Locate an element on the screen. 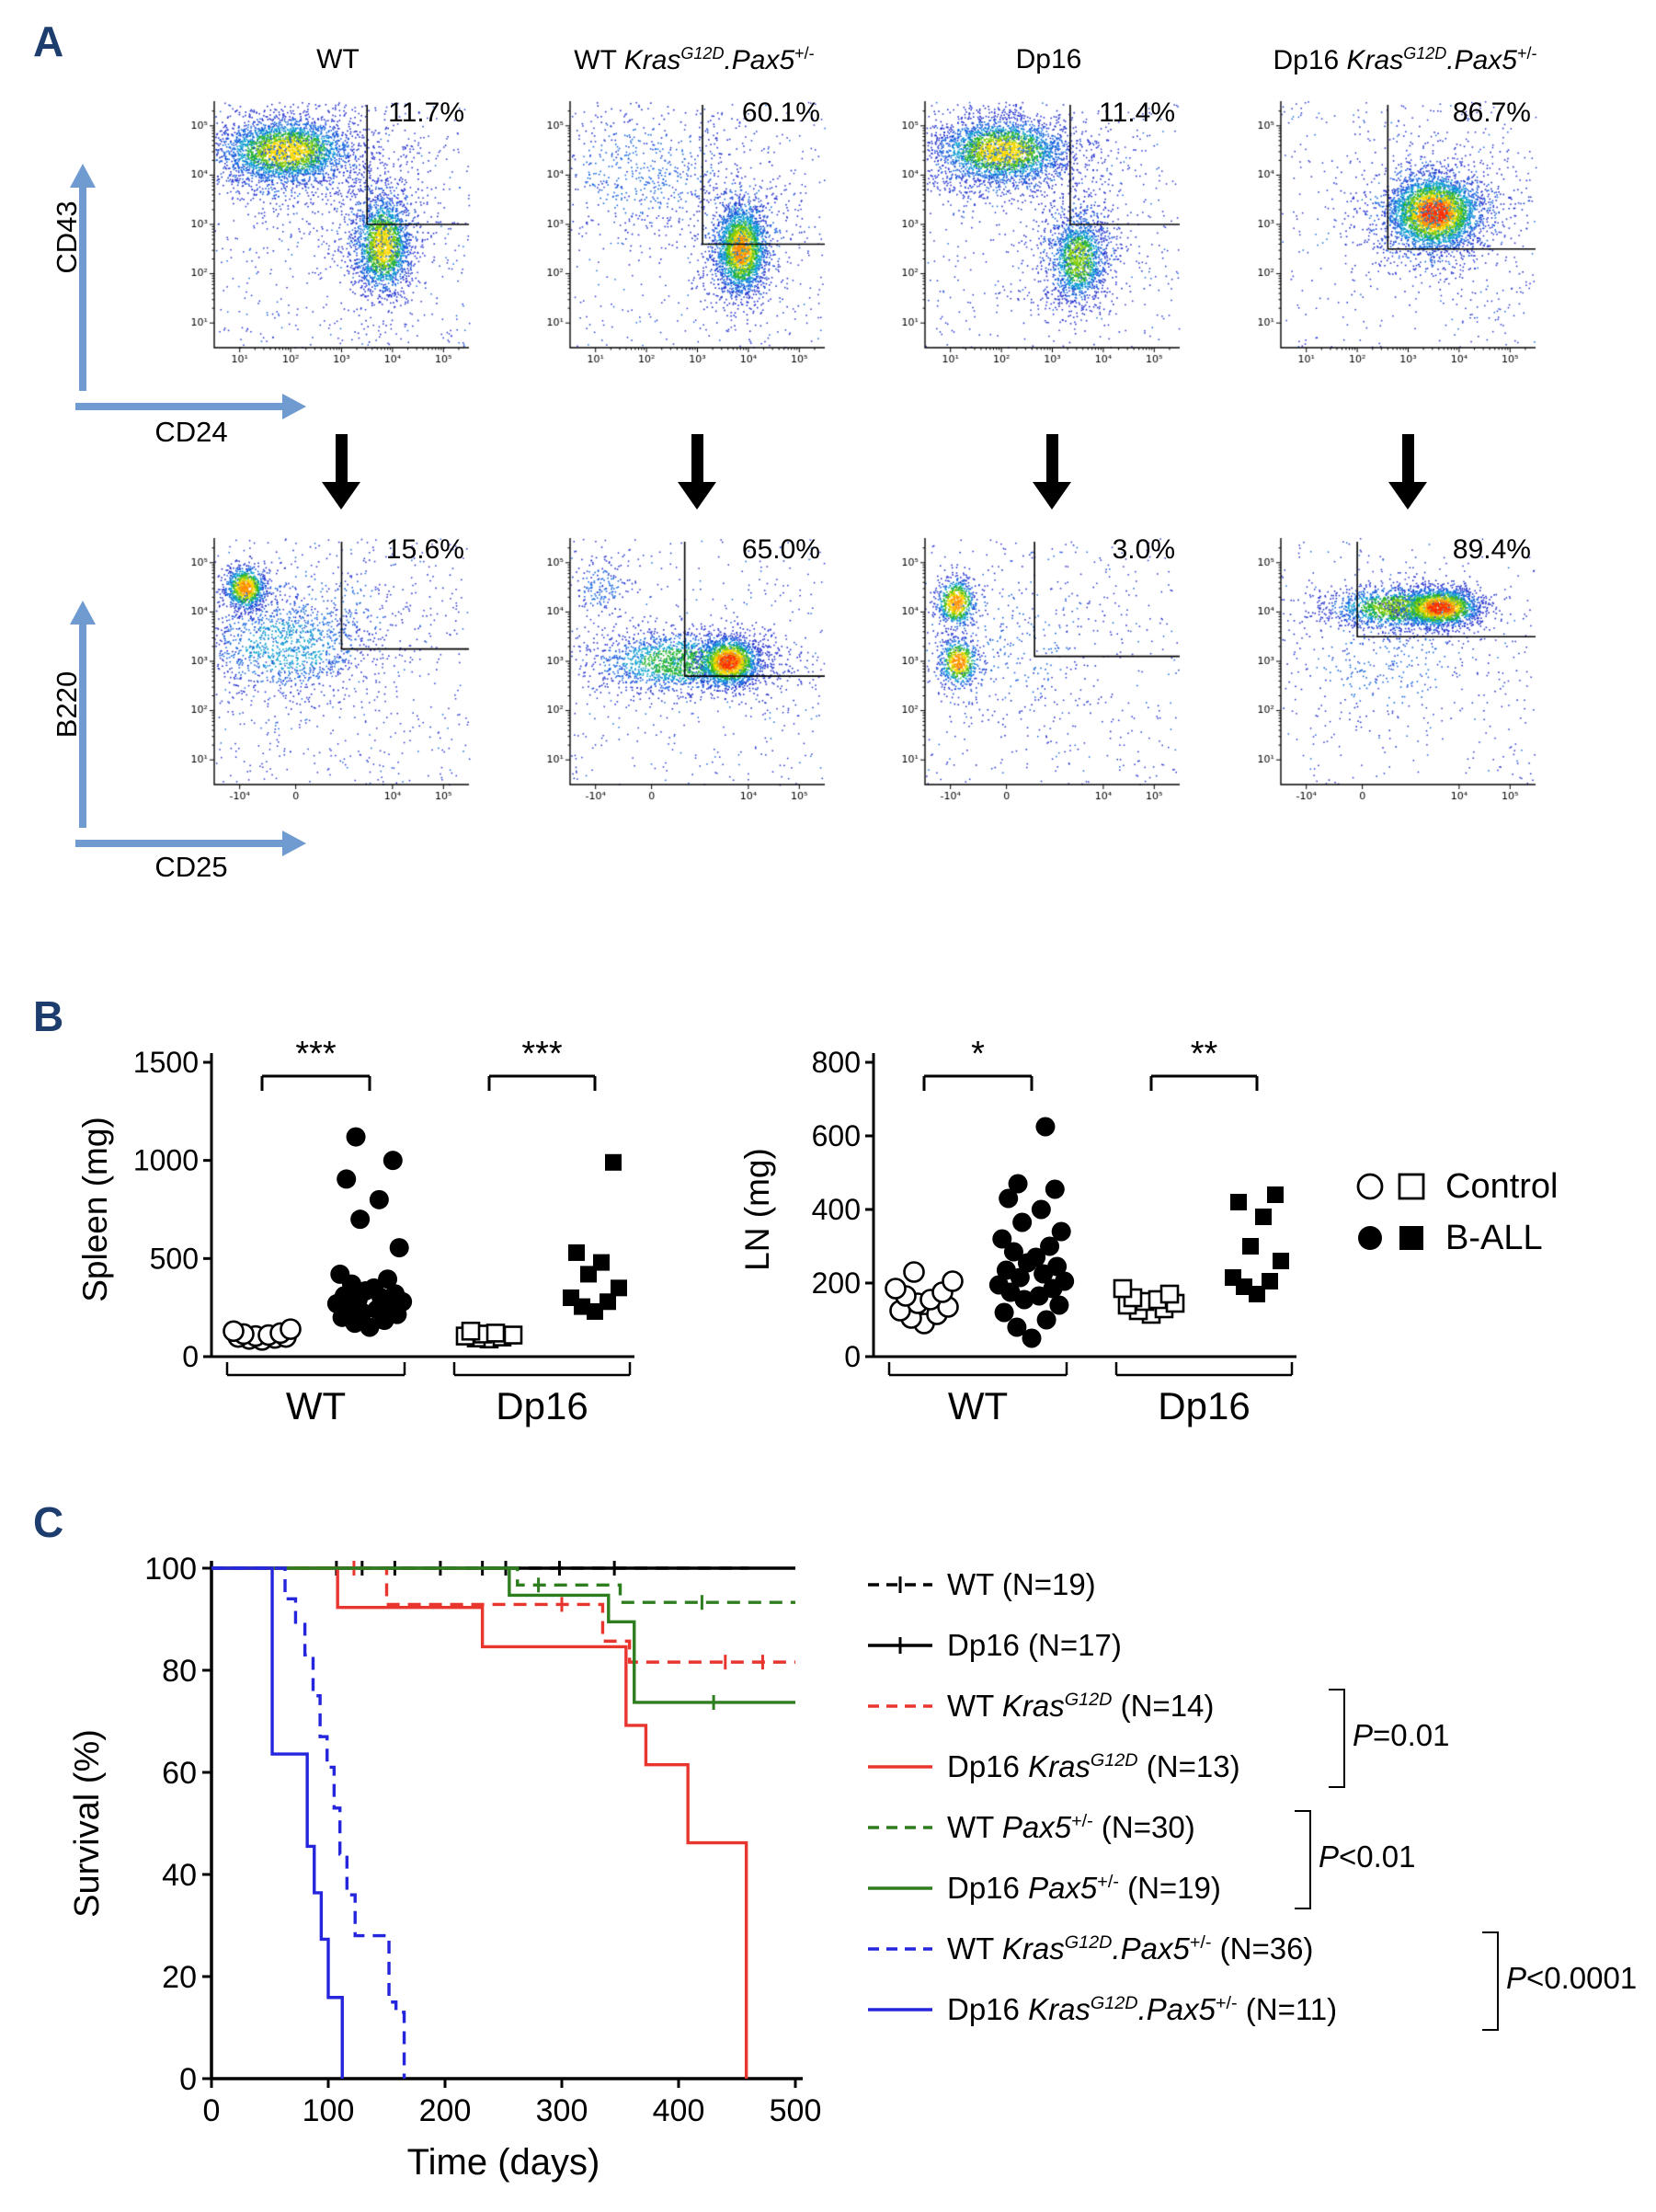  flow-column-title-dp16-kras-pax5: Dp16 KrasG12D.Pax5+/- is located at coordinates (1405, 60).